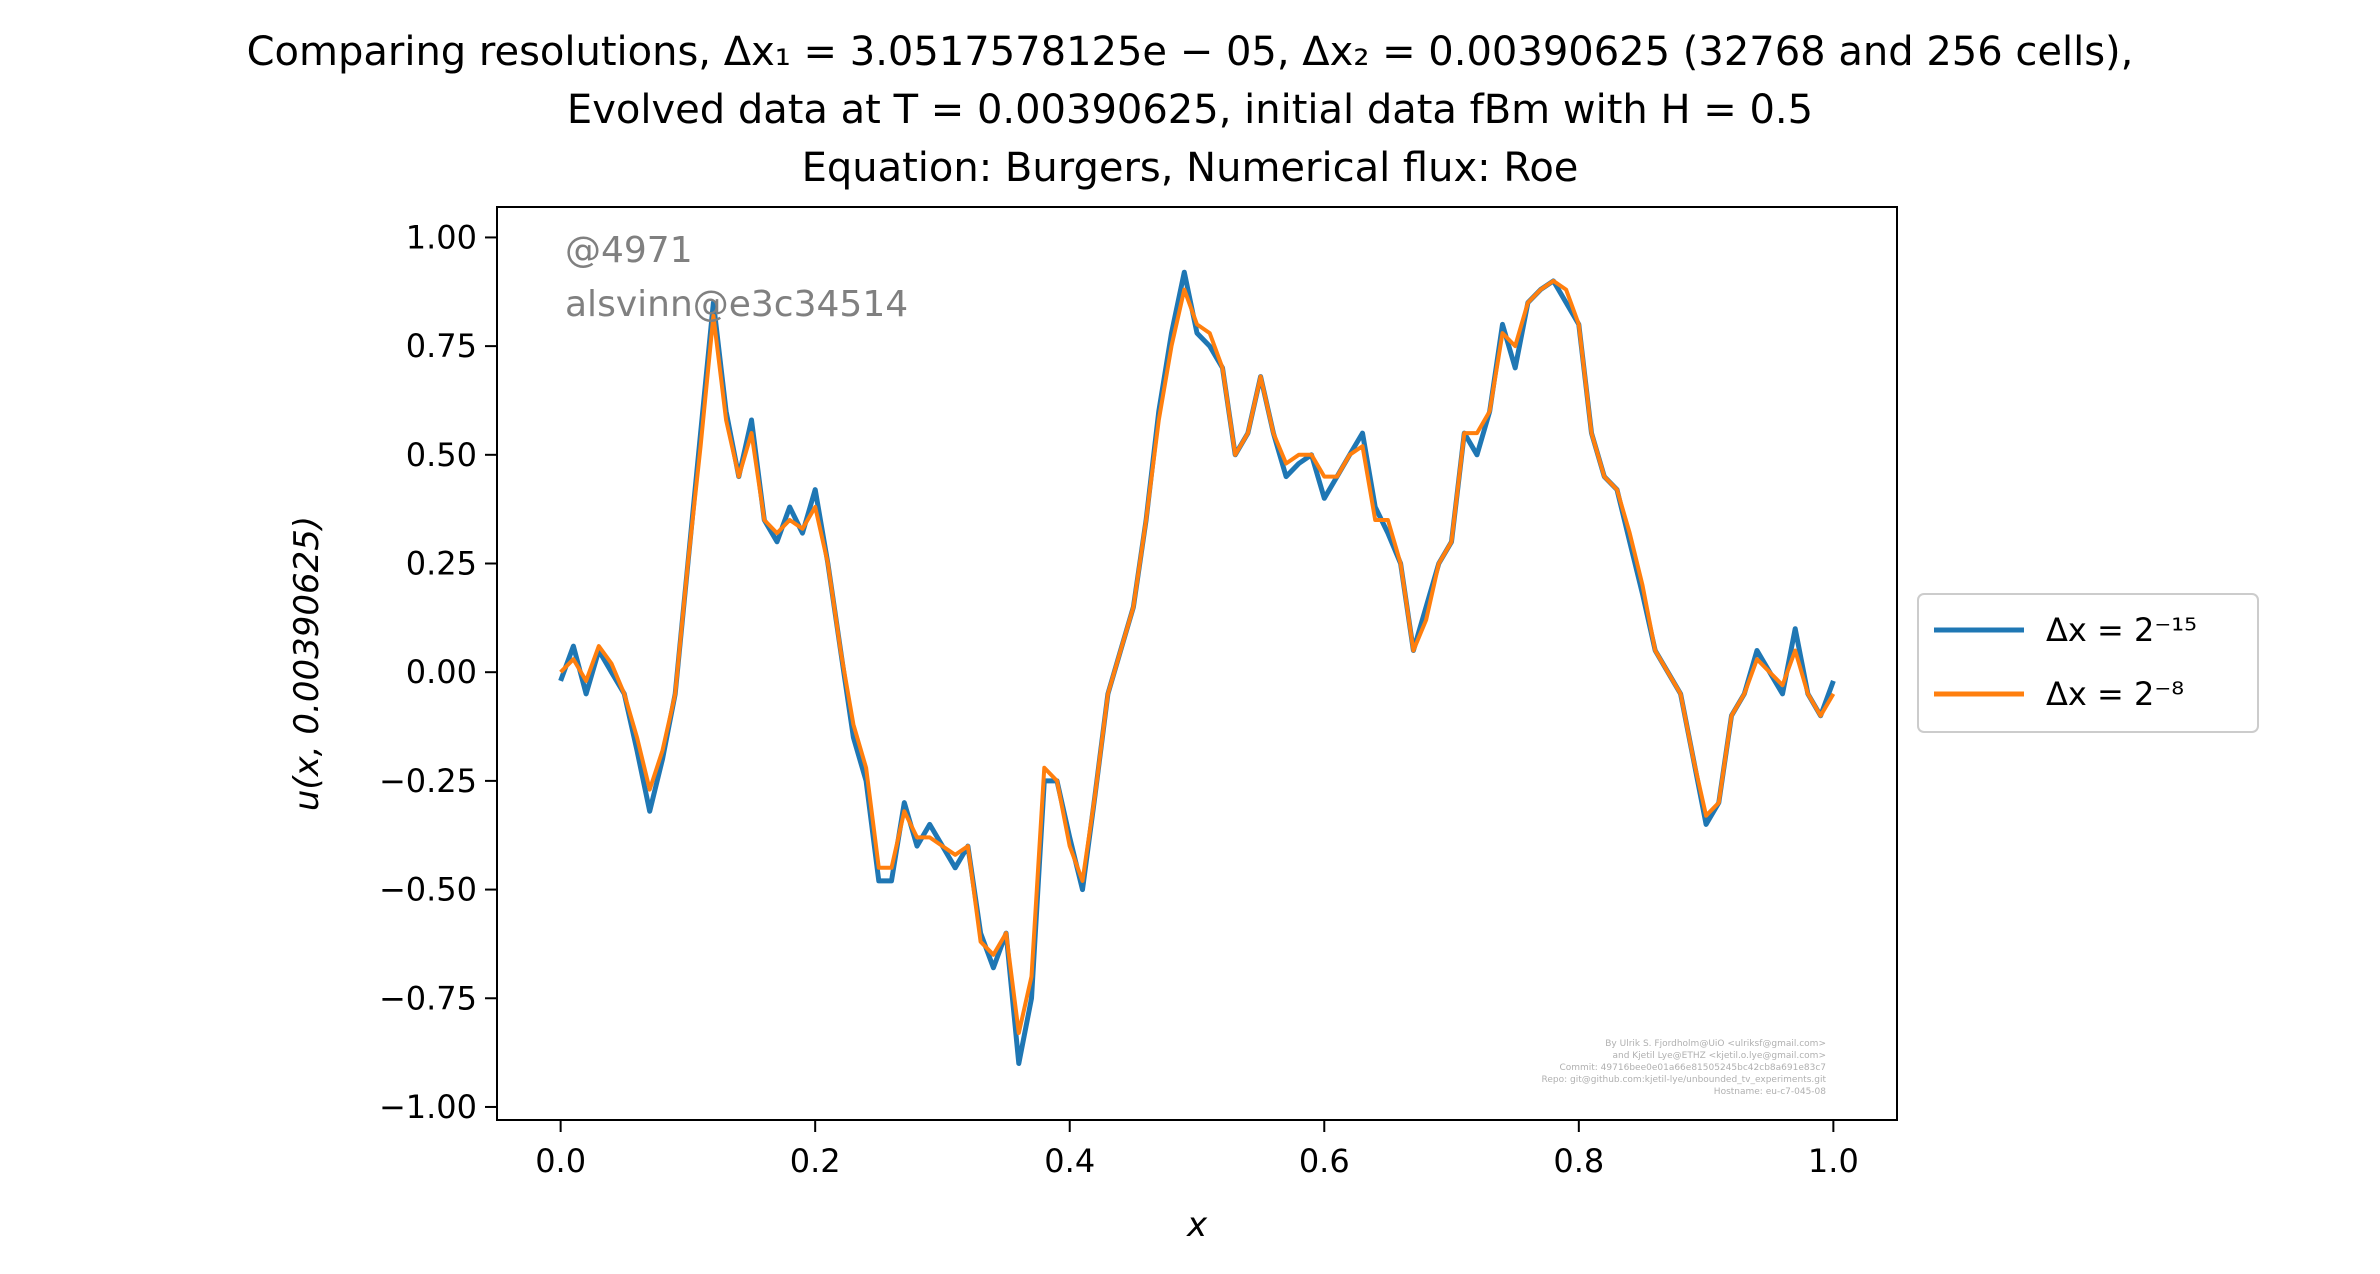 Image resolution: width=2380 pixels, height=1274 pixels. What do you see at coordinates (441, 564) in the screenshot?
I see `y-tick-label: 0.25` at bounding box center [441, 564].